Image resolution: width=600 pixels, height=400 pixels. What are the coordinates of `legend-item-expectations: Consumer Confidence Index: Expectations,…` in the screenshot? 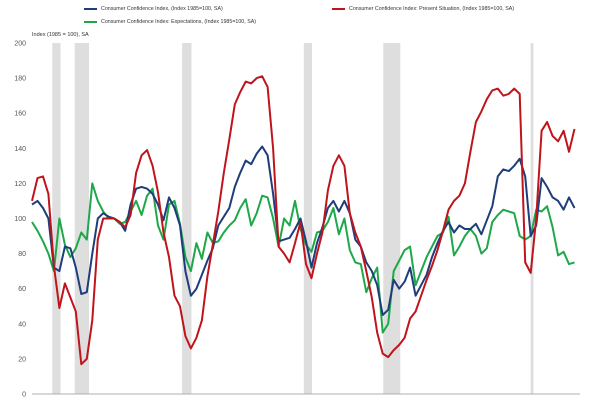 It's located at (170, 22).